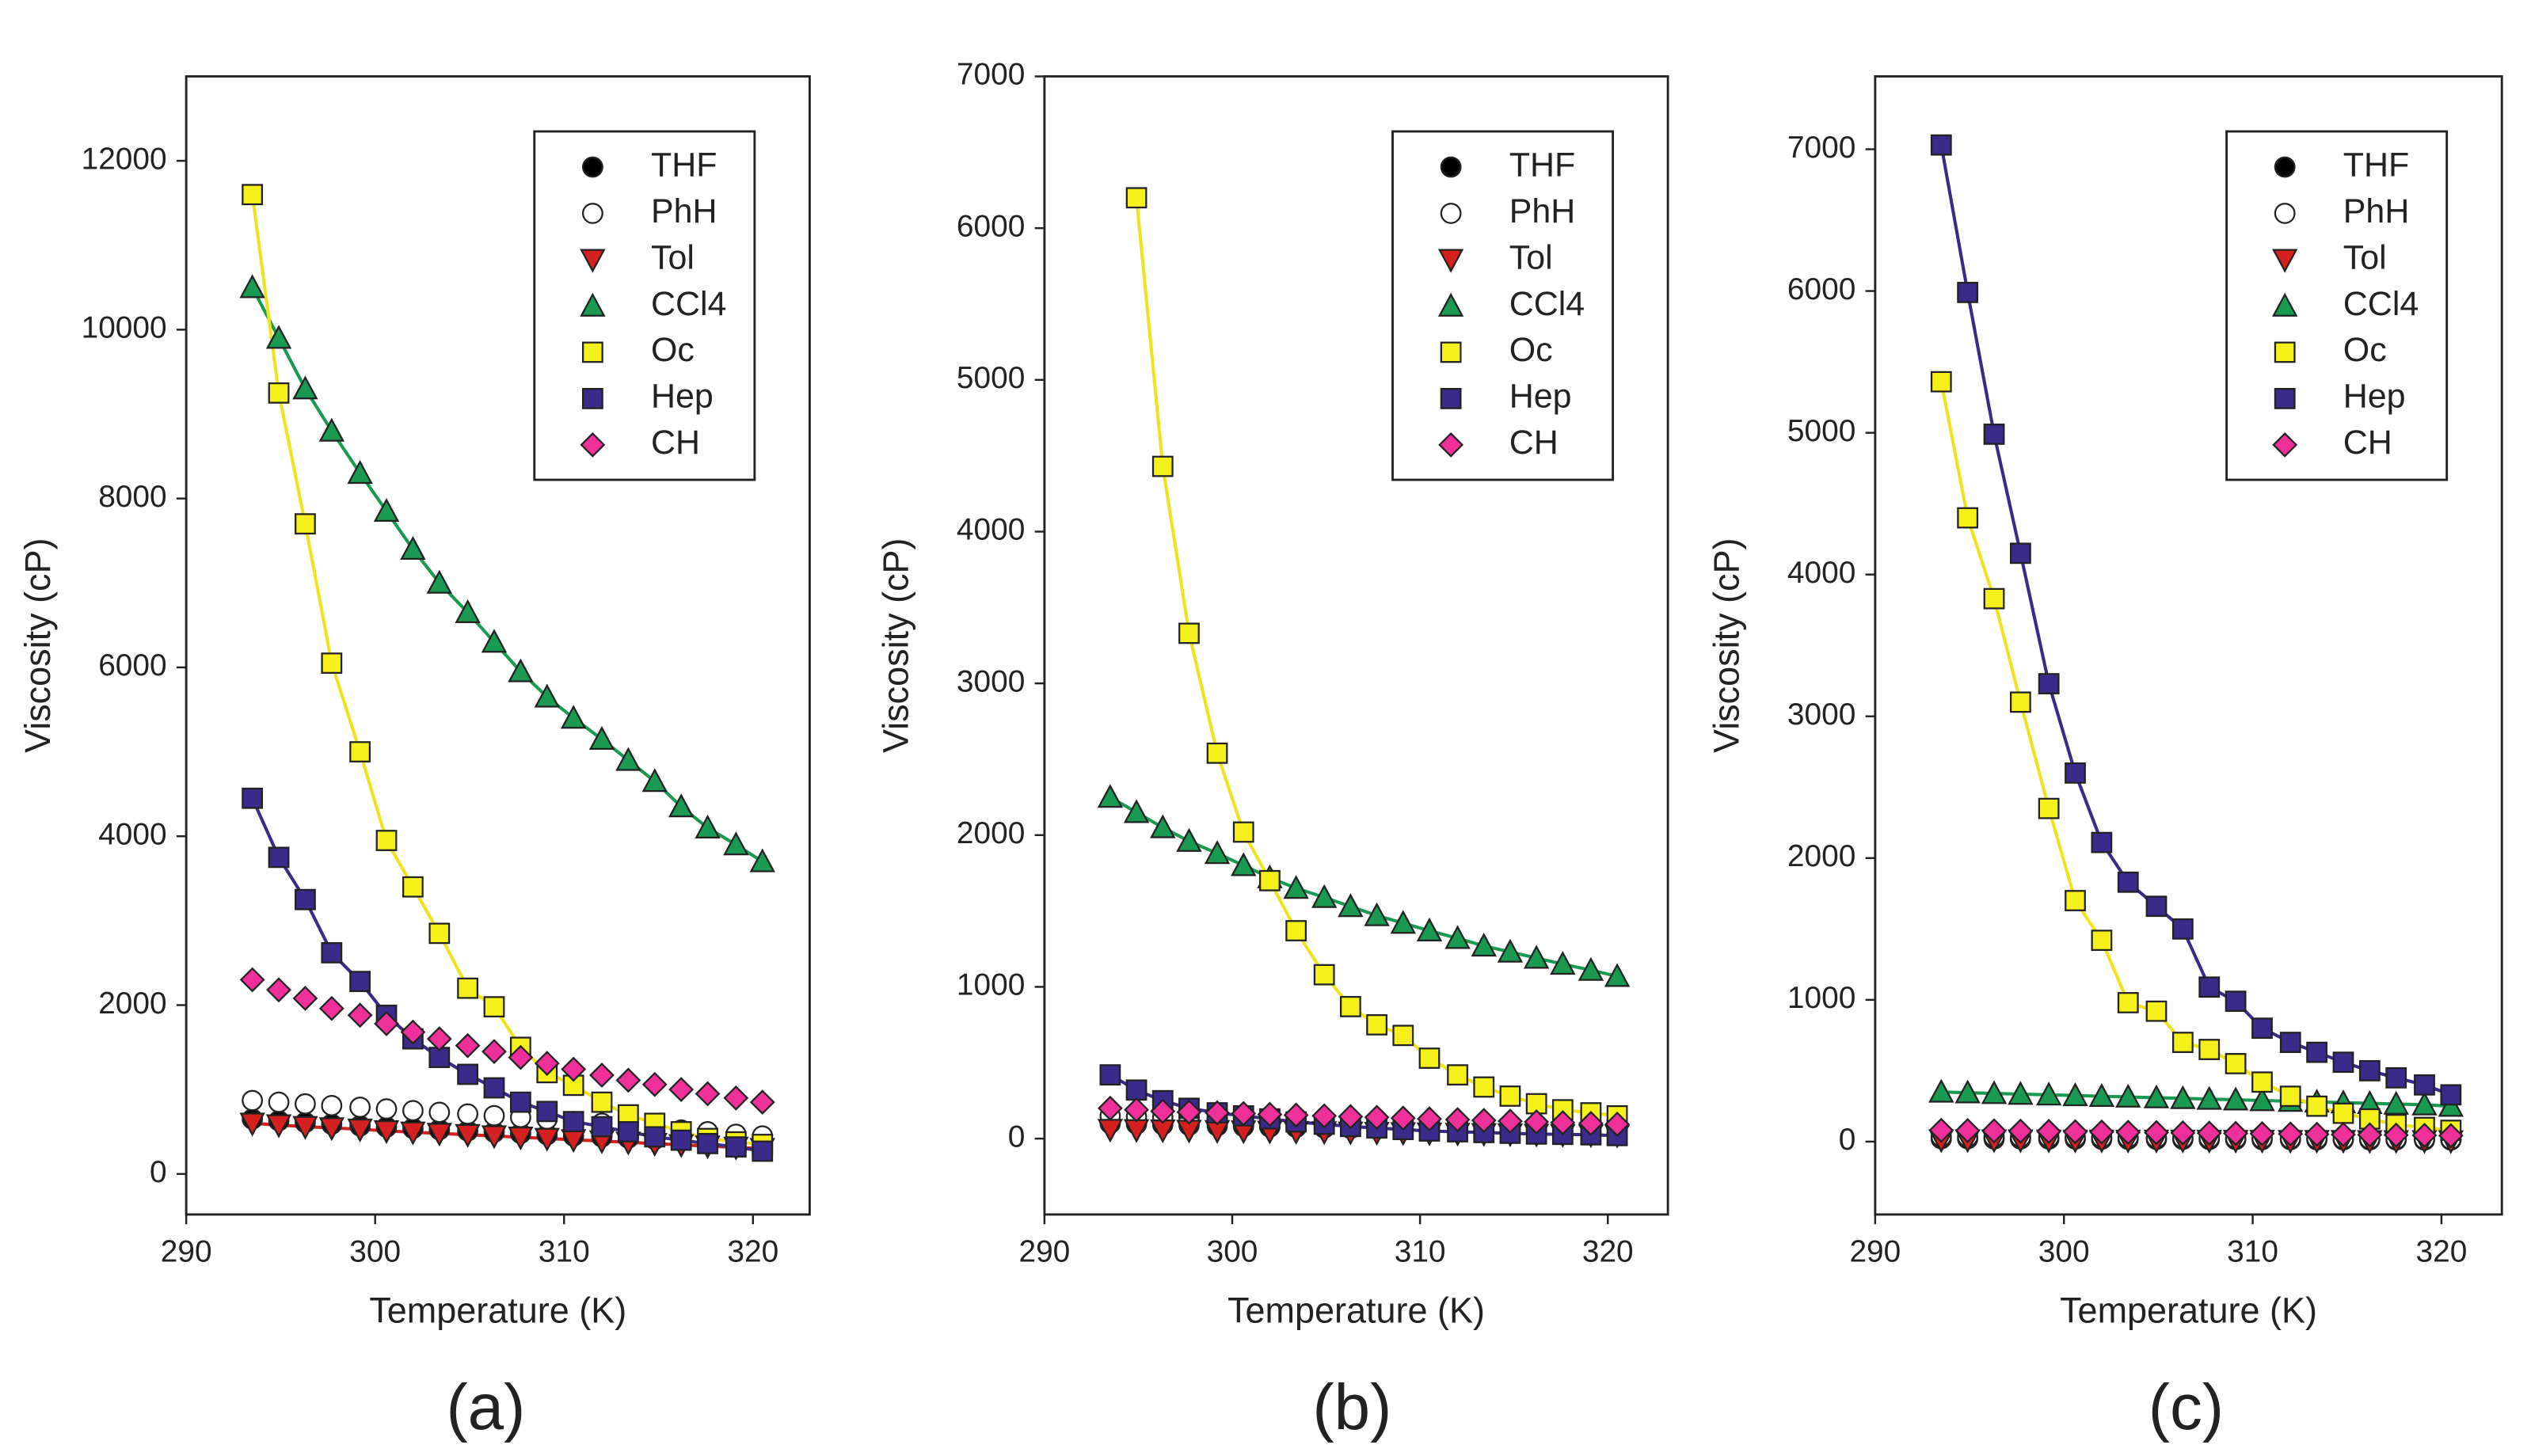 This screenshot has width=2531, height=1456. I want to click on y-tick-label: 3000, so click(1821, 715).